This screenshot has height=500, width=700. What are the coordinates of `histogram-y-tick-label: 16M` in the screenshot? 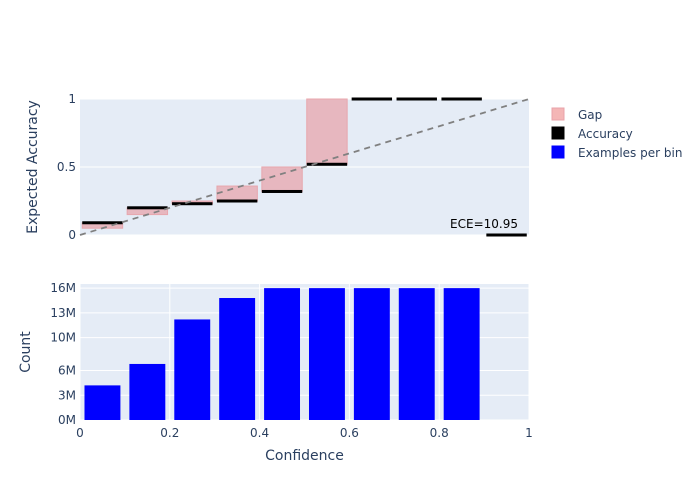 It's located at (63, 288).